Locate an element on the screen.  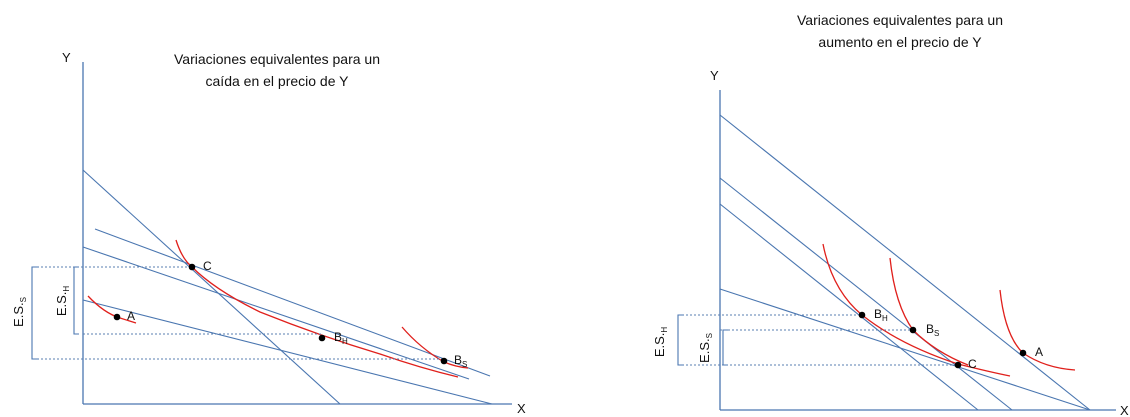
left-point-bh-marker is located at coordinates (322, 338).